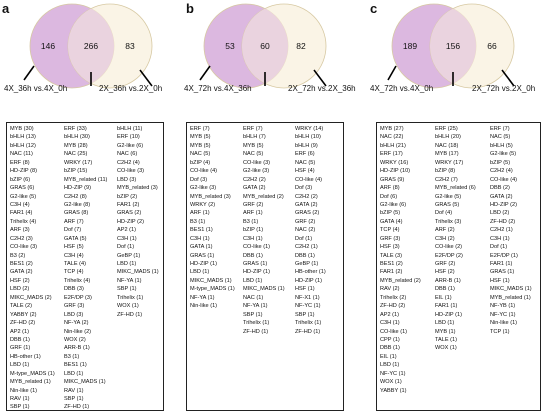 This screenshot has width=550, height=414. What do you see at coordinates (308, 137) in the screenshot?
I see `tf-family-entry: bHLH (10)` at bounding box center [308, 137].